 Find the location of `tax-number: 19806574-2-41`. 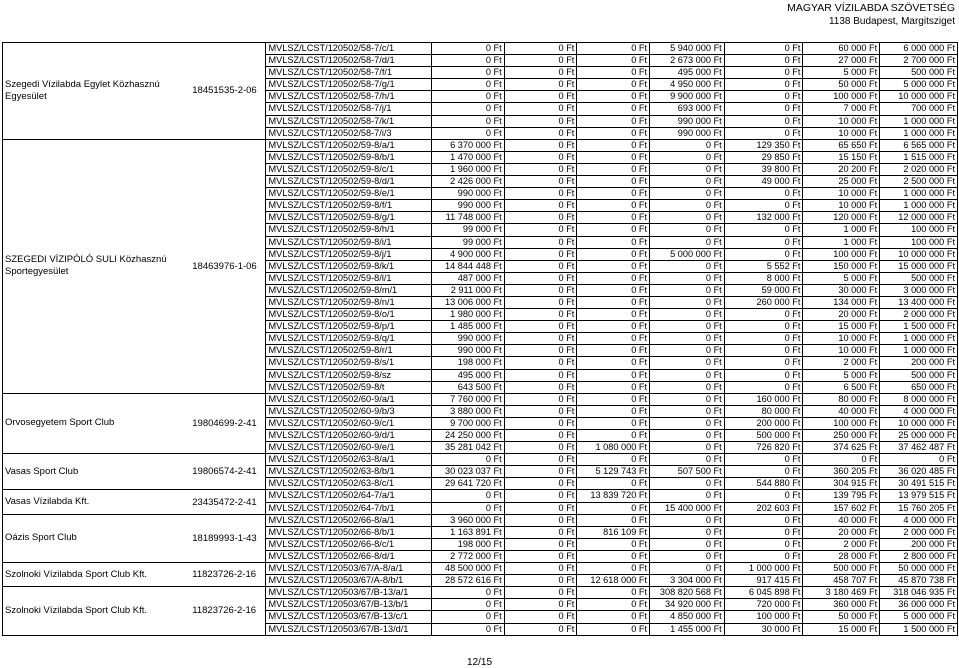

tax-number: 19806574-2-41 is located at coordinates (228, 472).